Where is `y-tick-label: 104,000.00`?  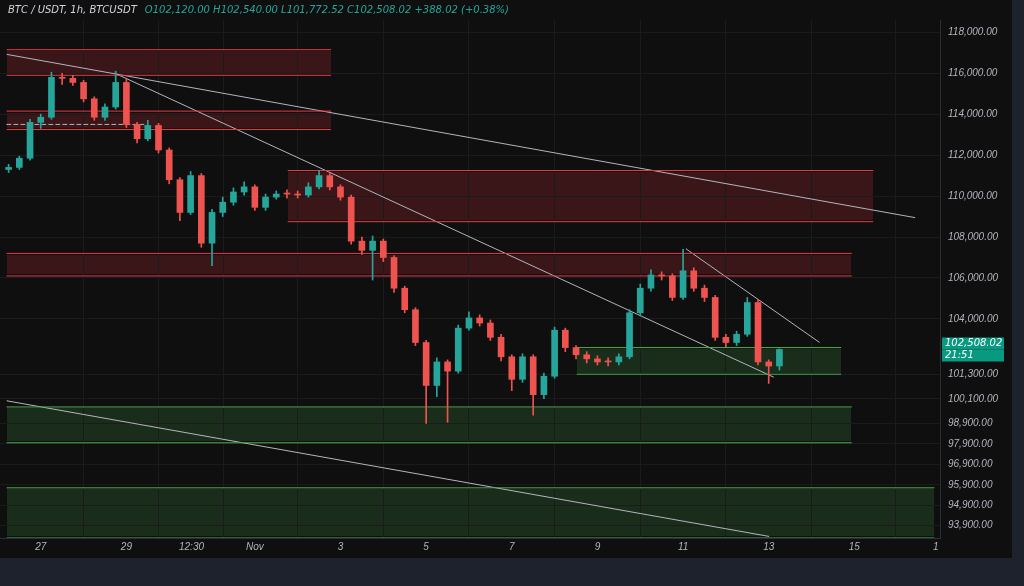
y-tick-label: 104,000.00 is located at coordinates (973, 318).